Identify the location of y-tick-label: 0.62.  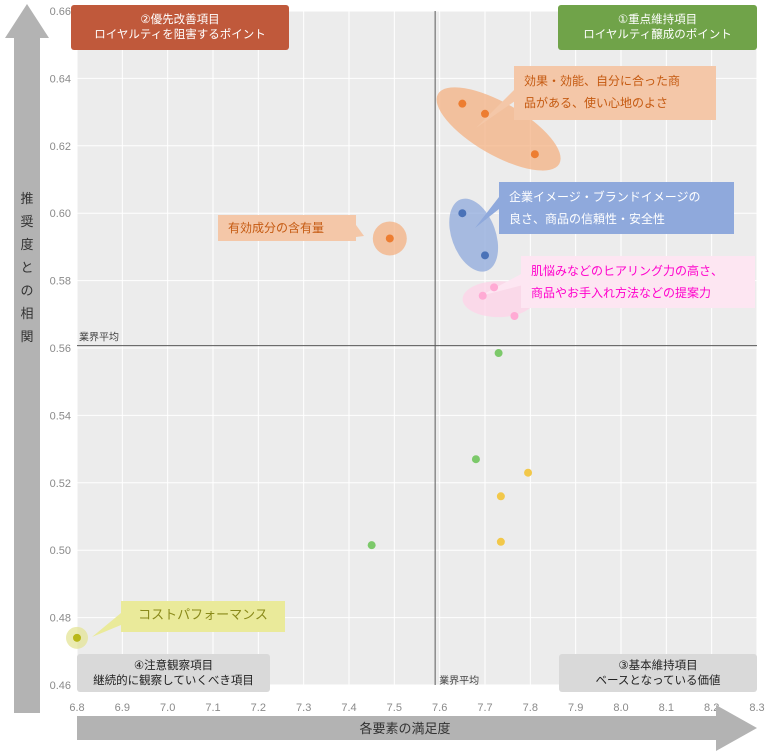
(60, 147).